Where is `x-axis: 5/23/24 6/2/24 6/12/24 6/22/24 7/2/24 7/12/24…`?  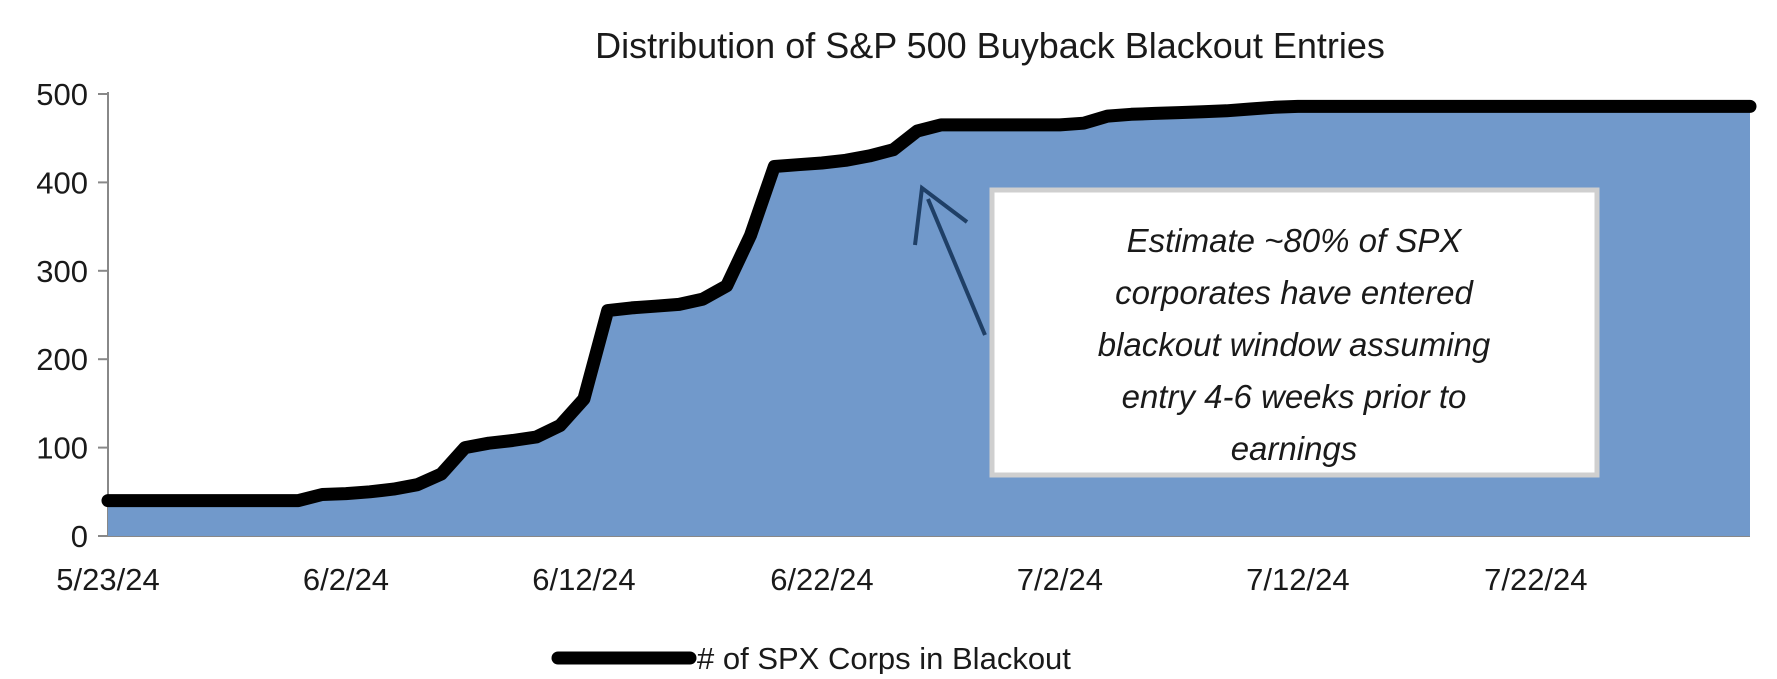
x-axis: 5/23/24 6/2/24 6/12/24 6/22/24 7/2/24 7/12/24… is located at coordinates (903, 562).